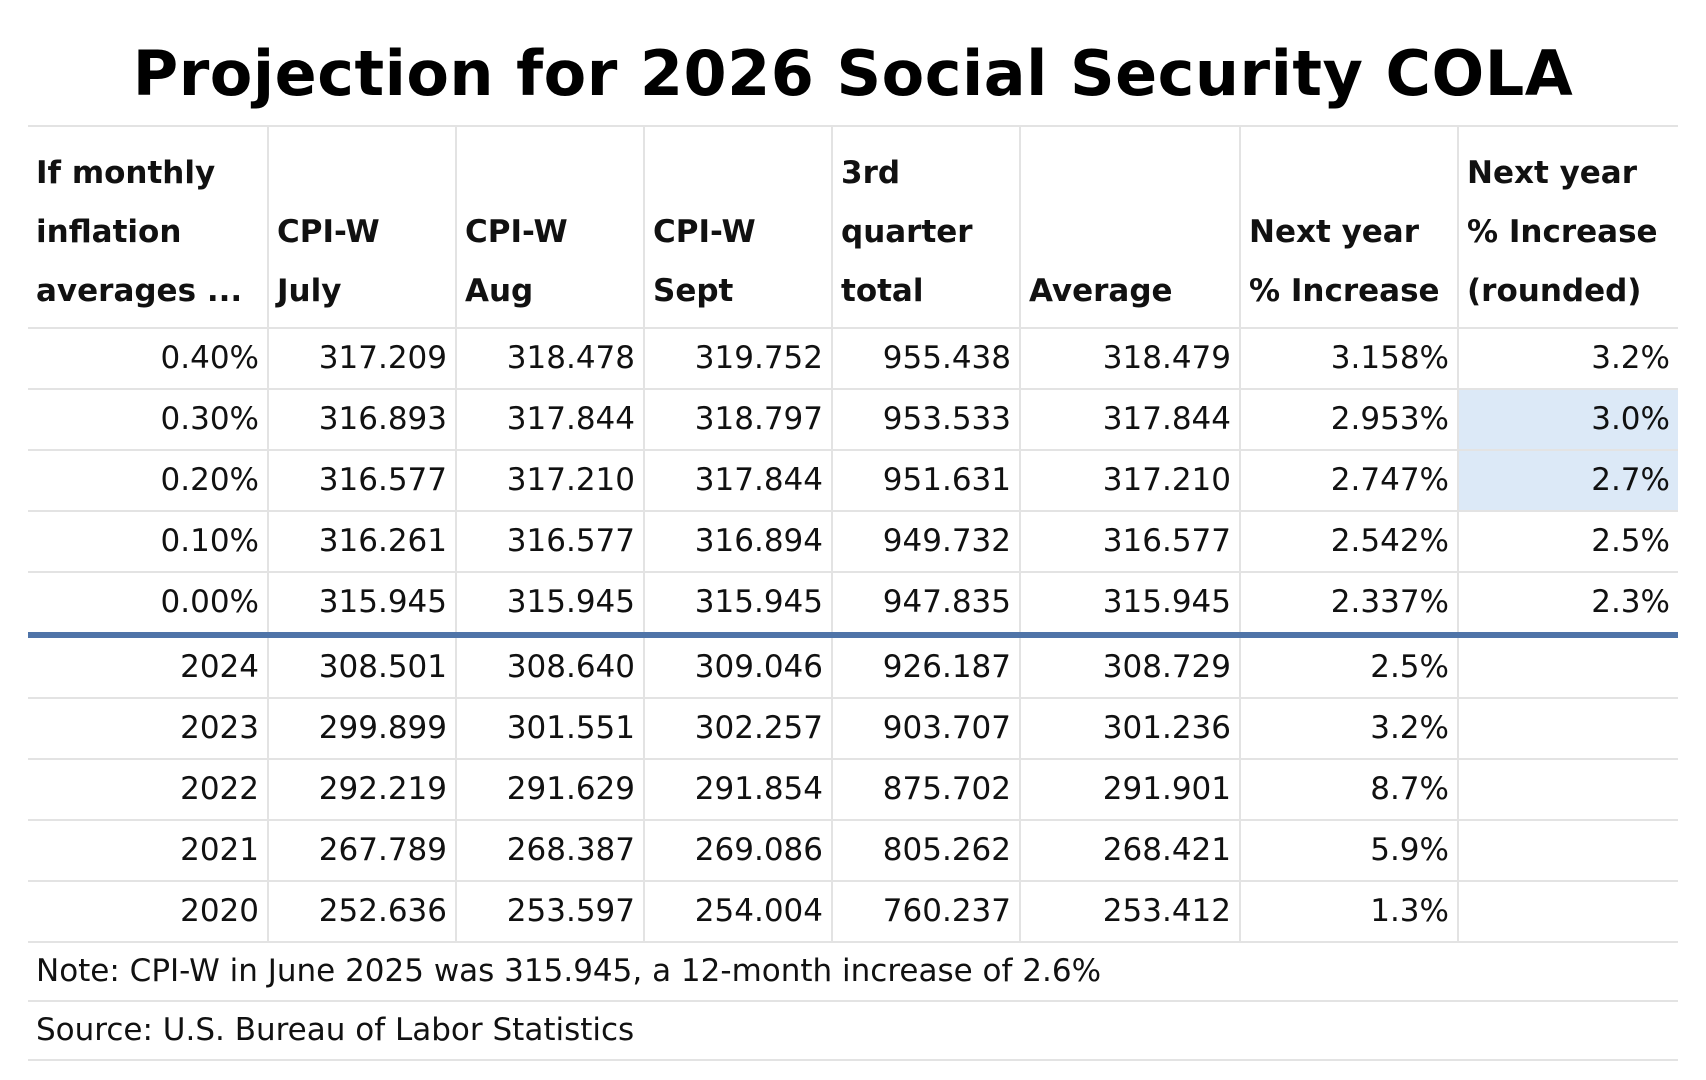 This screenshot has height=1080, width=1706. I want to click on table-cell: 2.3%, so click(1567, 604).